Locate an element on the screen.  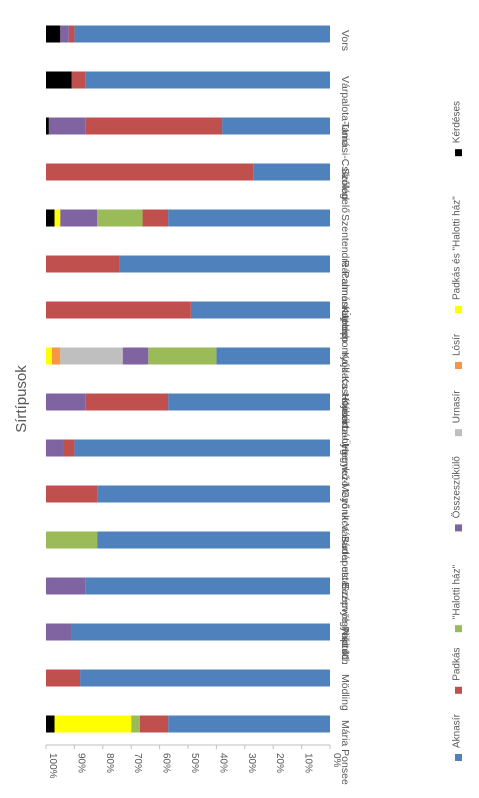
category-label: Tamási-Csikólegelő is located at coordinates (345, 167).